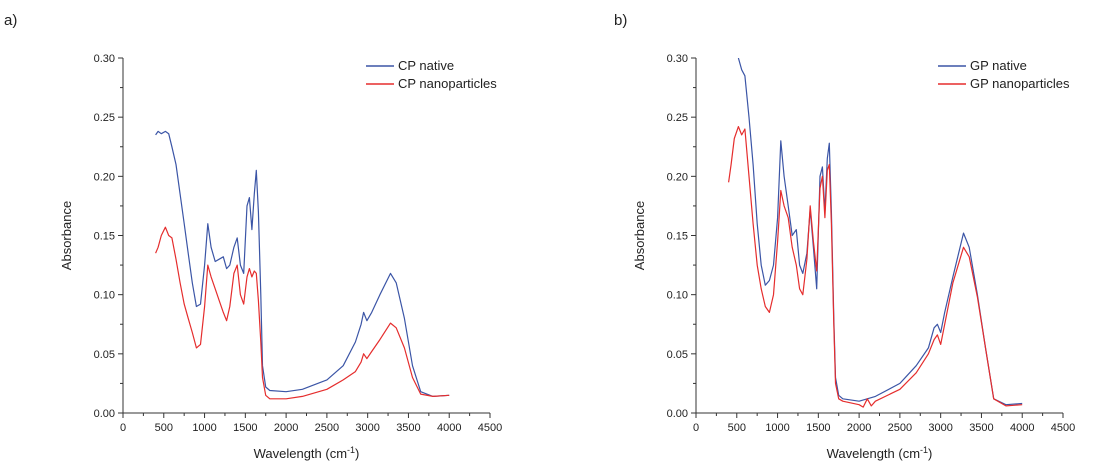  Describe the element at coordinates (447, 83) in the screenshot. I see `legend-entry: CP nanoparticles` at that location.